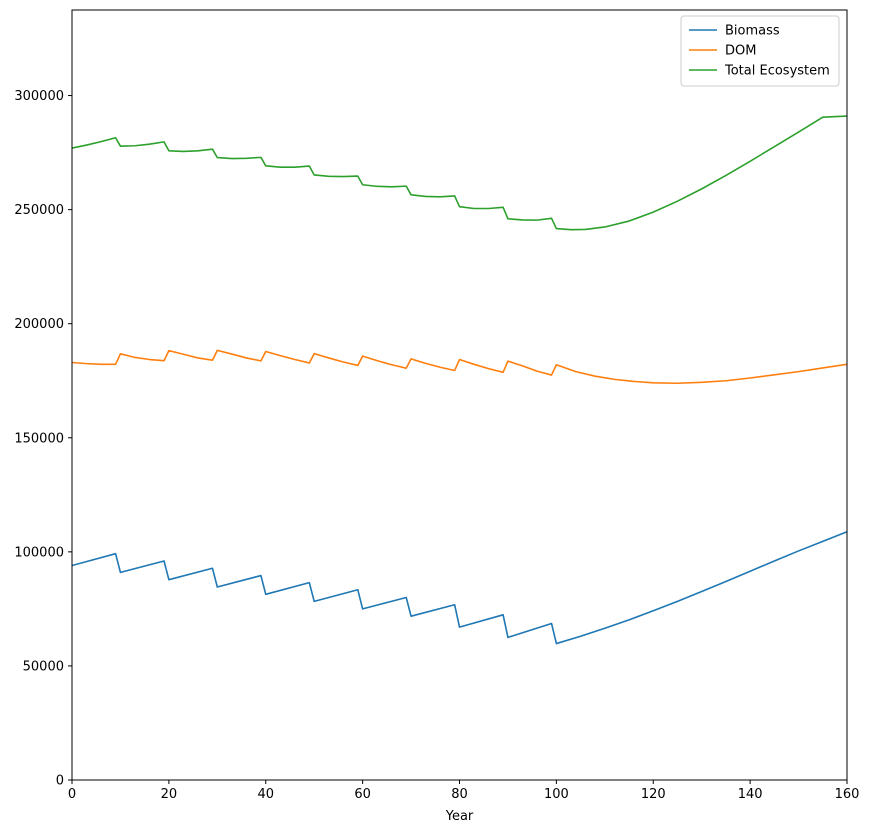 This screenshot has width=870, height=833. What do you see at coordinates (750, 794) in the screenshot?
I see `x-tick-label: 140` at bounding box center [750, 794].